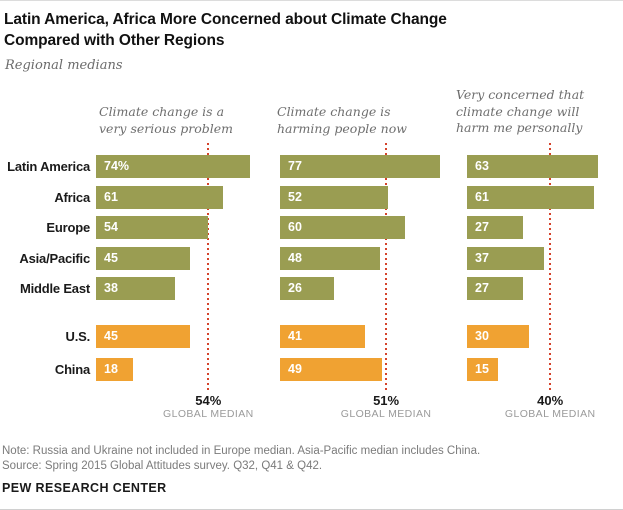  Describe the element at coordinates (550, 400) in the screenshot. I see `global-median-value: 40%` at that location.